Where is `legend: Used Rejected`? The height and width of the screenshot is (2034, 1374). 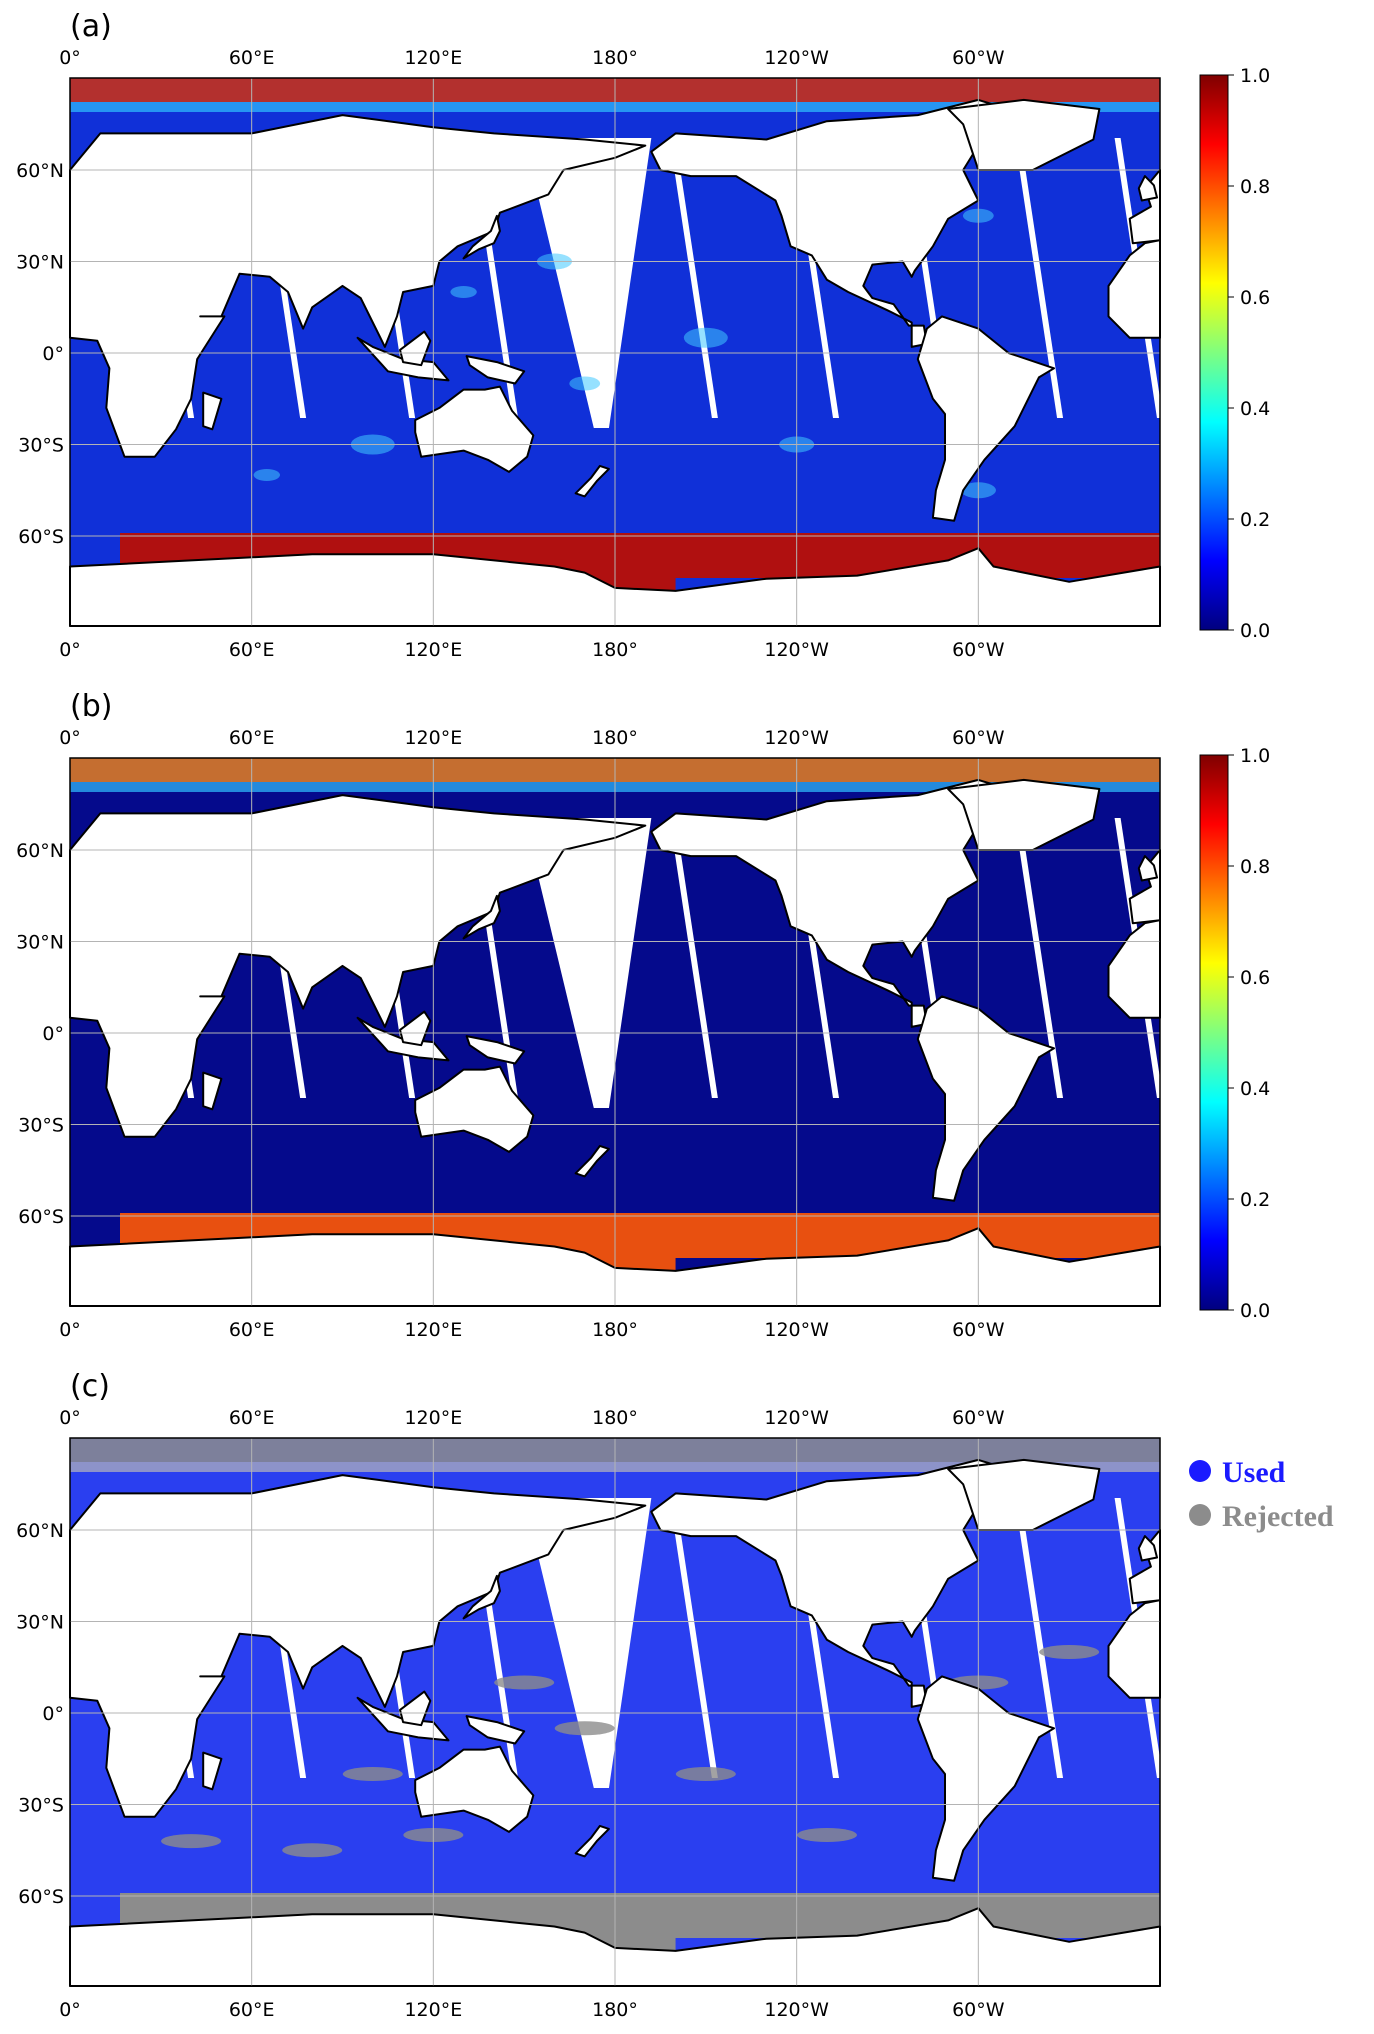 legend: Used Rejected is located at coordinates (1261, 1494).